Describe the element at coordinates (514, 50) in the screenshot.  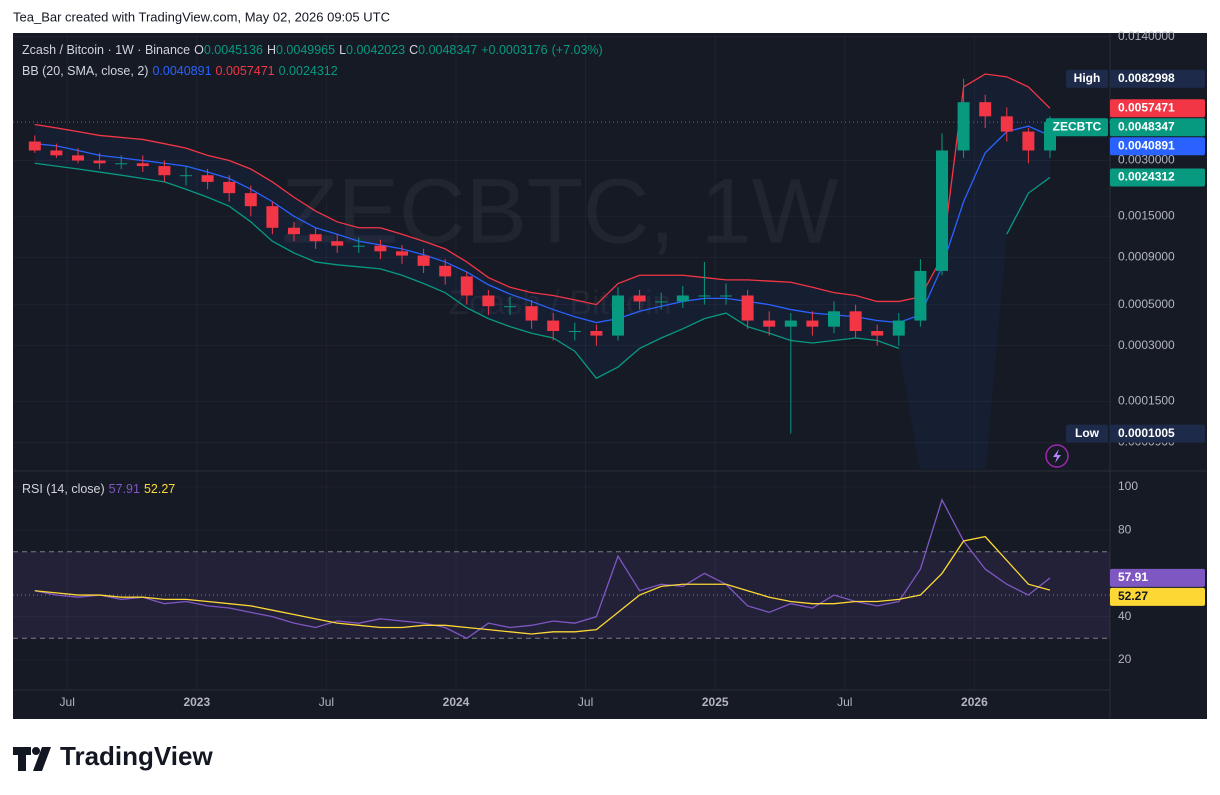
I see `legend-change: +0.0003176` at that location.